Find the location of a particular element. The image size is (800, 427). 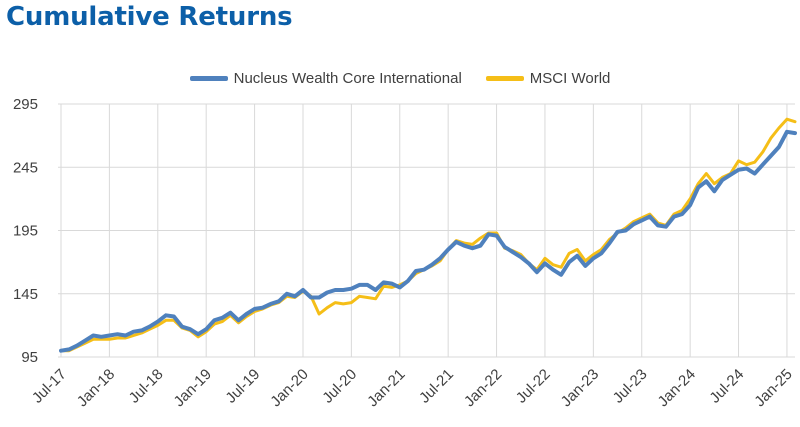

x-tick-label: Jul-17 is located at coordinates (49, 386).